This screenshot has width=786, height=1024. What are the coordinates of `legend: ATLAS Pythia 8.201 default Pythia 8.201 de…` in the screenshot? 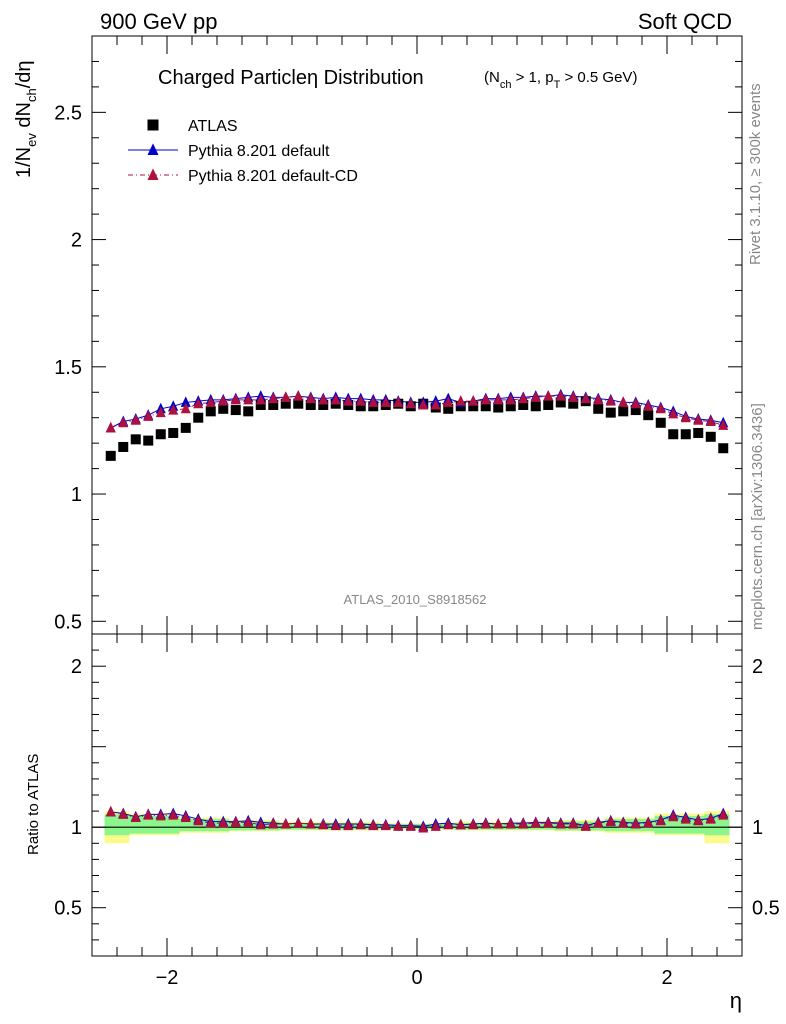 It's located at (243, 151).